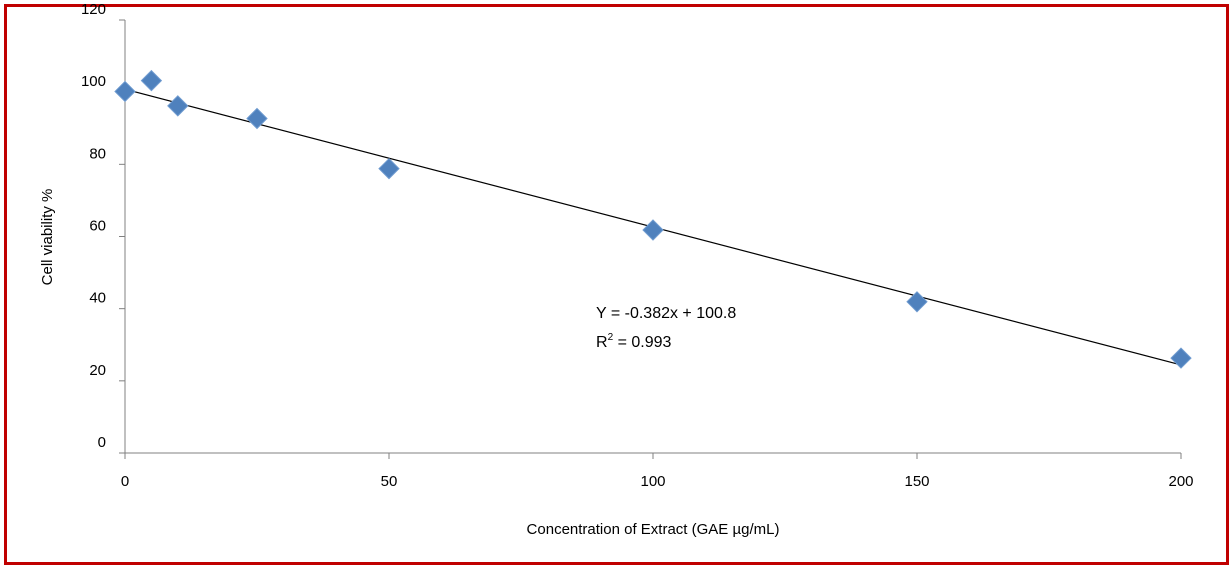  Describe the element at coordinates (93, 81) in the screenshot. I see `y-tick-label: 100` at that location.